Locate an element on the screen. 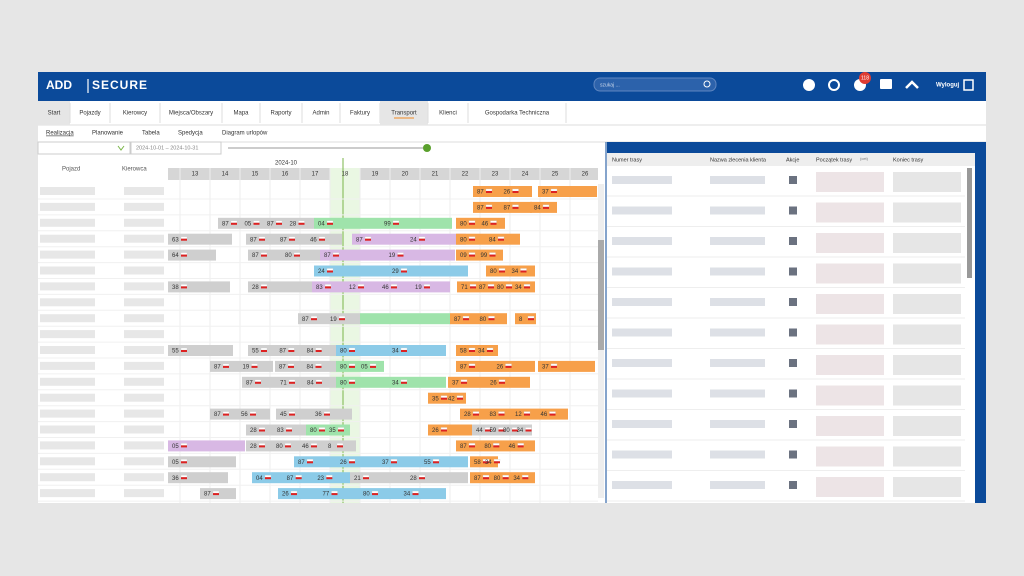 This screenshot has height=576, width=1024. bar-label: 8 is located at coordinates (330, 447).